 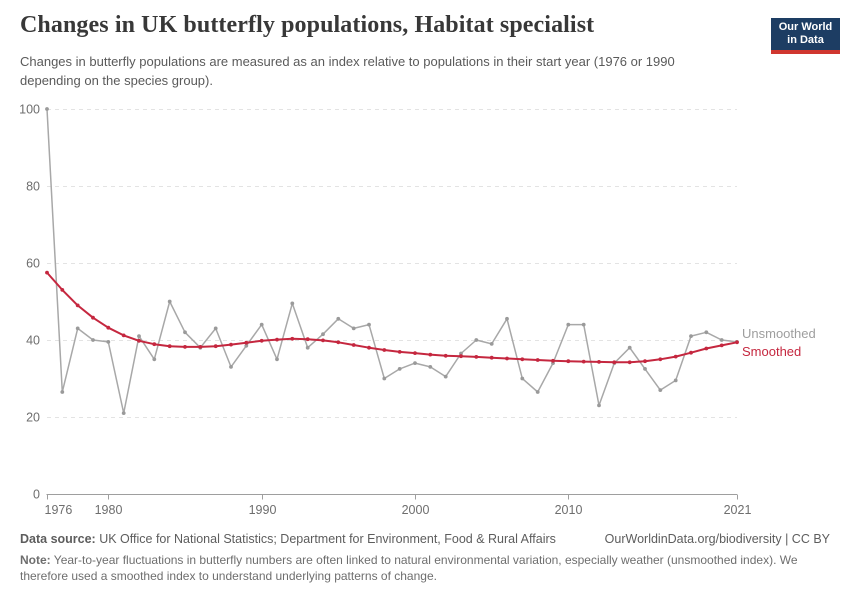 I want to click on x-tick-label: 1976, so click(x=59, y=510).